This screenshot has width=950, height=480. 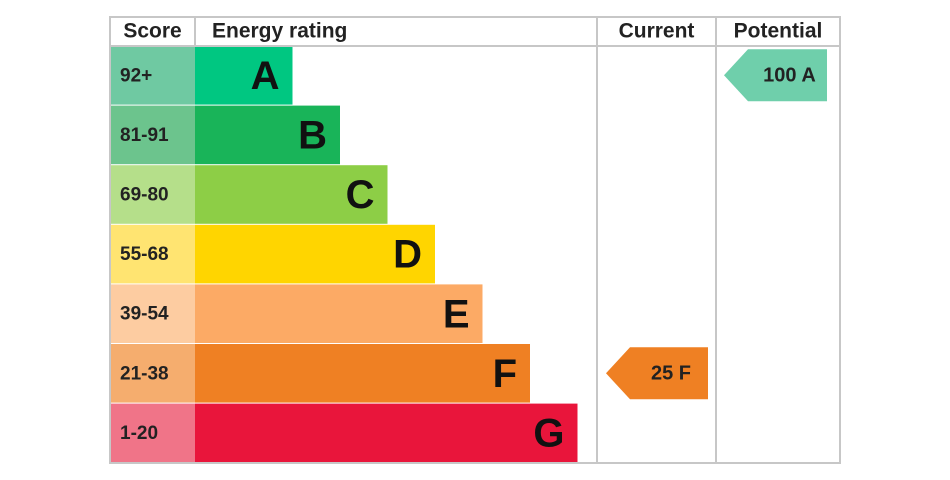 What do you see at coordinates (360, 195) in the screenshot?
I see `rating-letter-c: C` at bounding box center [360, 195].